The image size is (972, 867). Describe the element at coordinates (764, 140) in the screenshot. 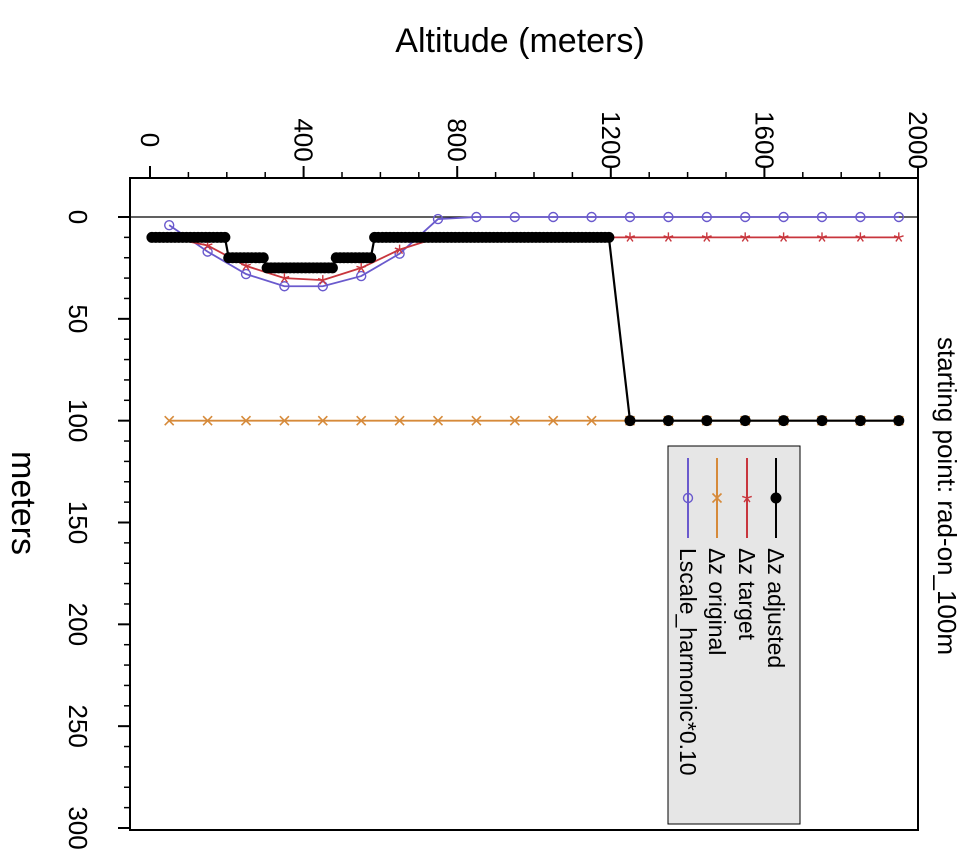

I see `x-tick-label: 1600` at that location.